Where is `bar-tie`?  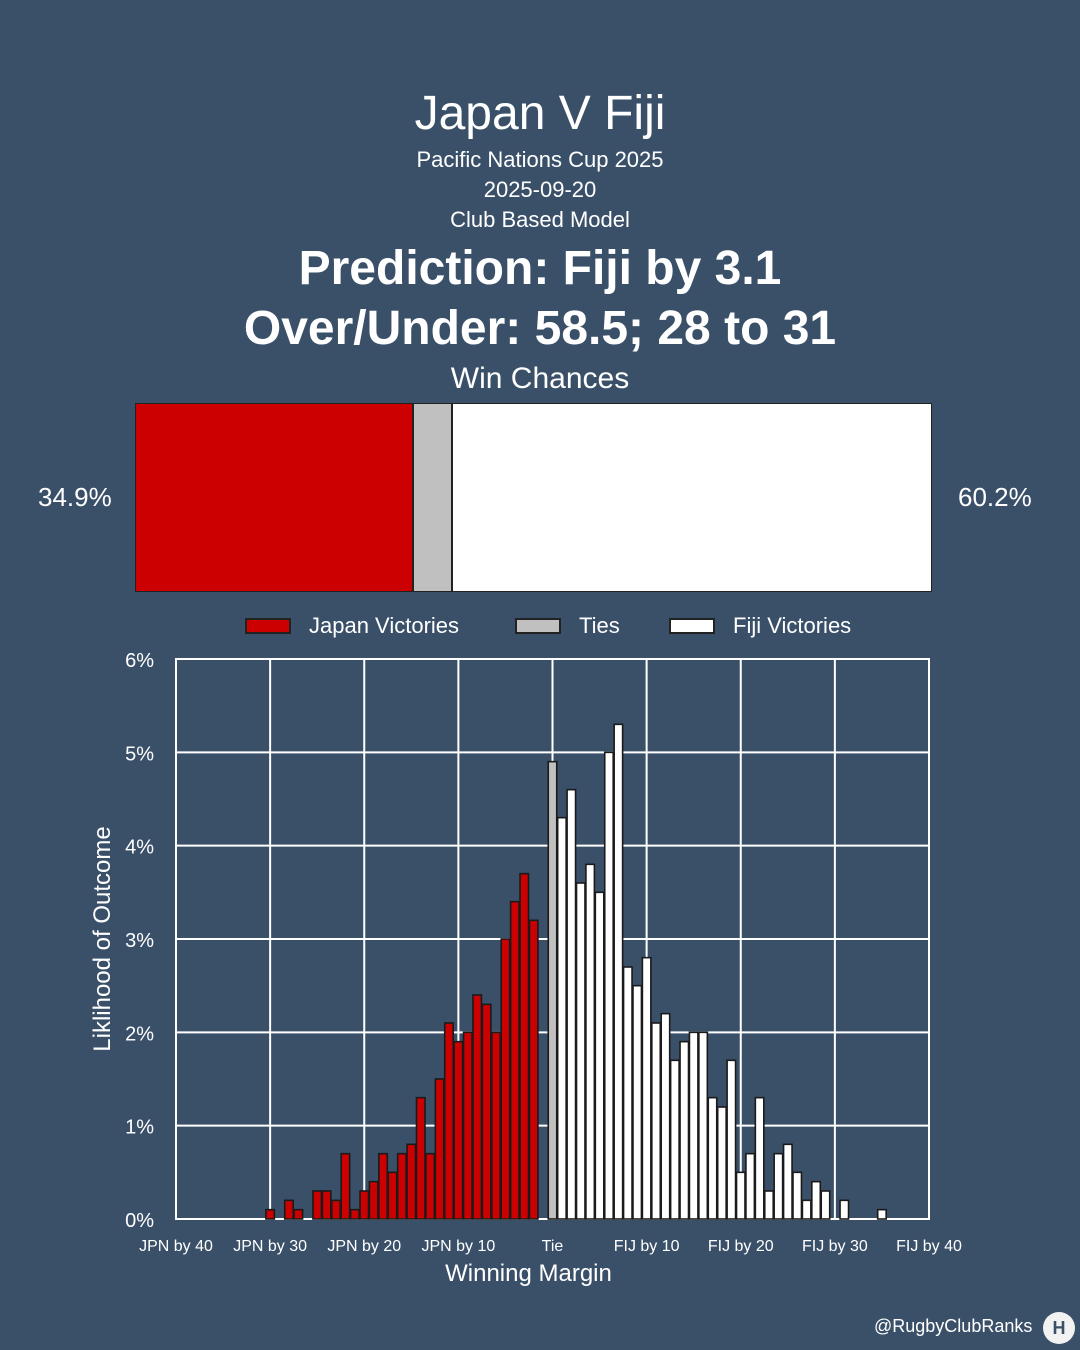
bar-tie is located at coordinates (552, 990).